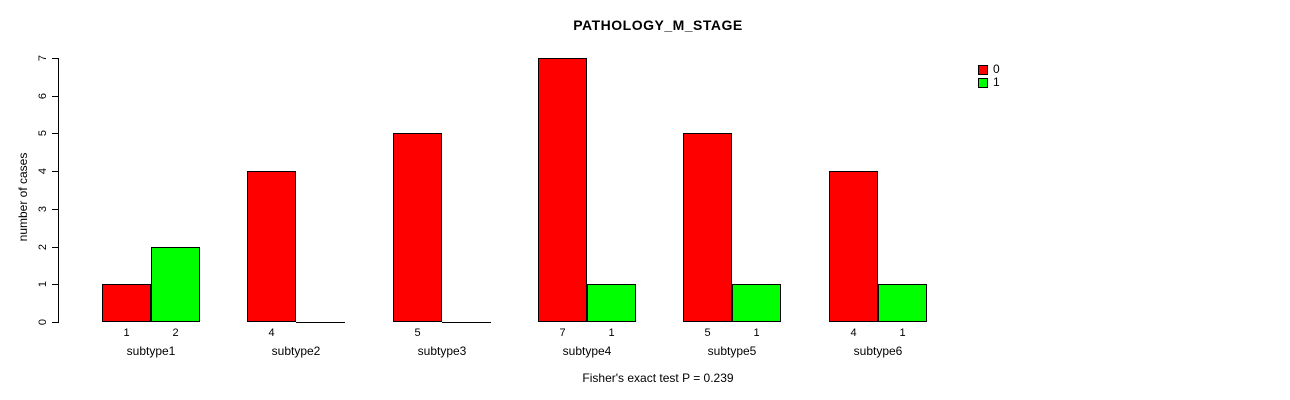 This screenshot has height=400, width=1290. Describe the element at coordinates (996, 82) in the screenshot. I see `legend-label: 1` at that location.